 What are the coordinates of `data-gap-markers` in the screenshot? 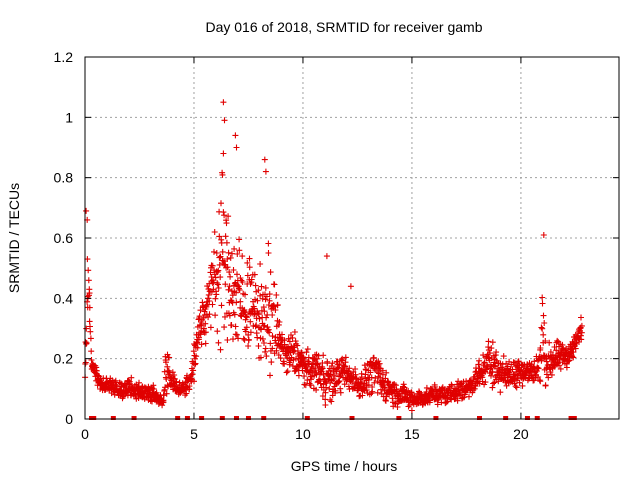 It's located at (333, 418).